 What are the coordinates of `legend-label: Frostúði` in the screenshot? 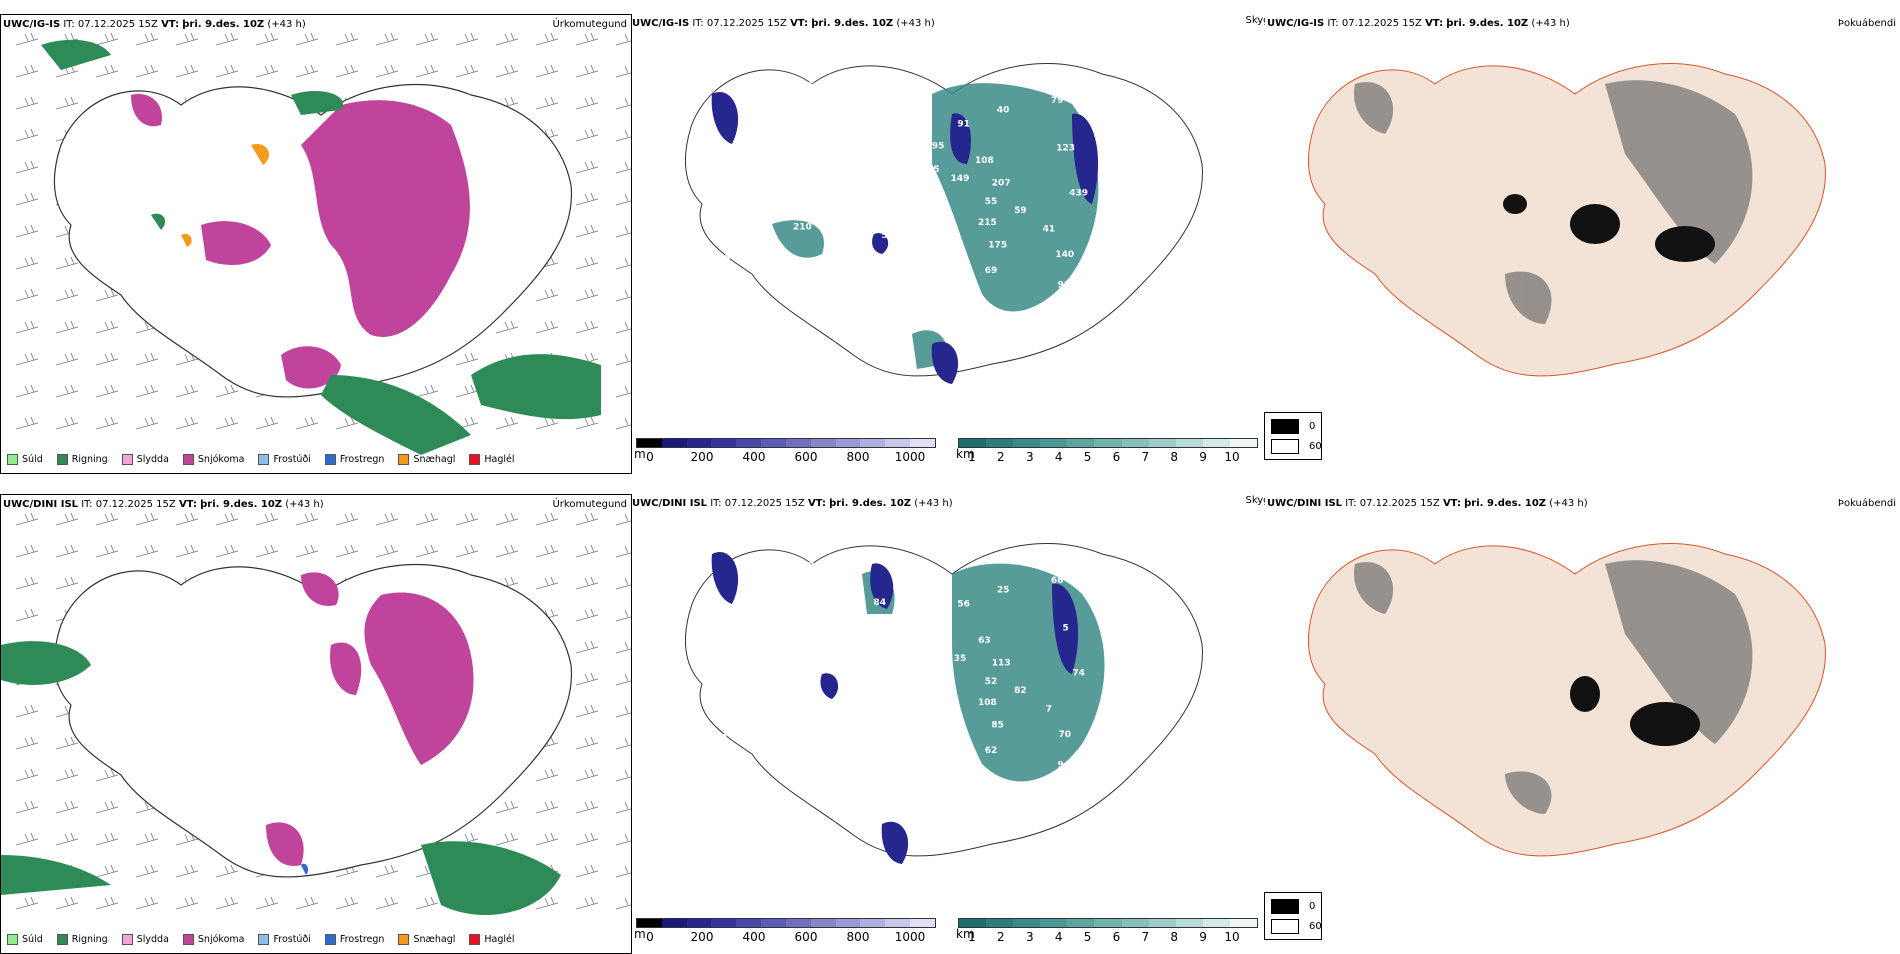 It's located at (292, 939).